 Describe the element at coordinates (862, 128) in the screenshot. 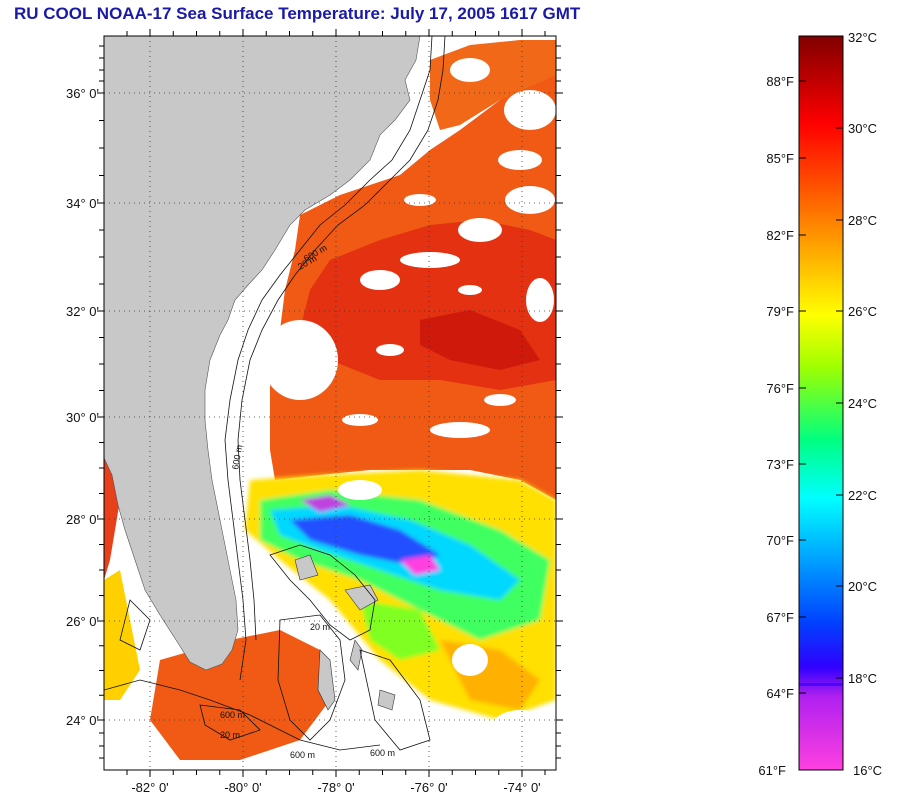

I see `celsius-label: 30°C` at that location.